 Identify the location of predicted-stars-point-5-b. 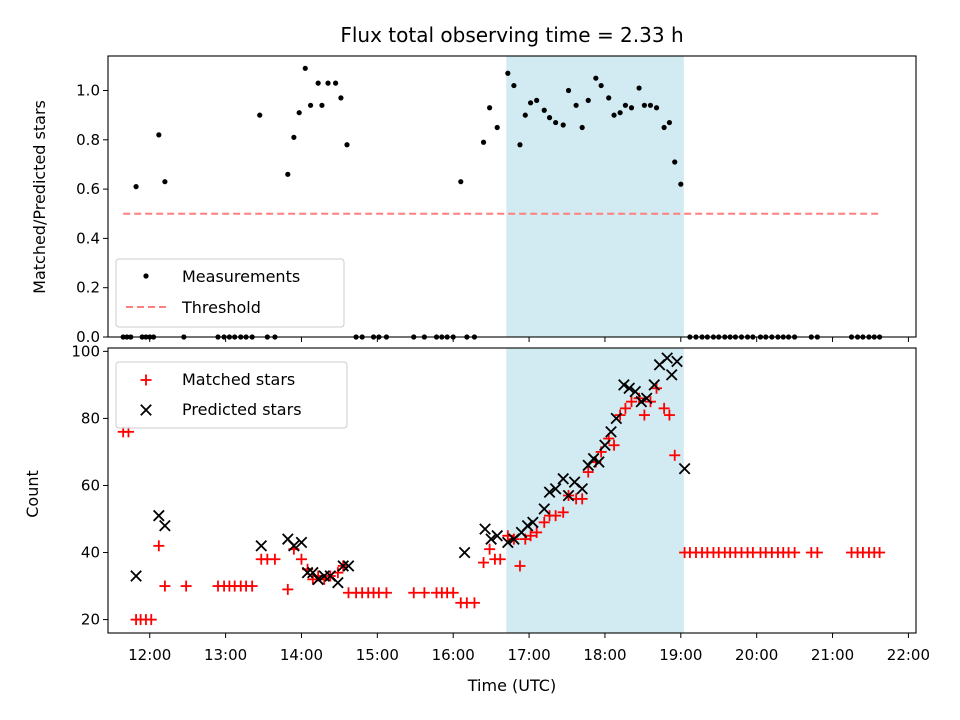
(294, 545).